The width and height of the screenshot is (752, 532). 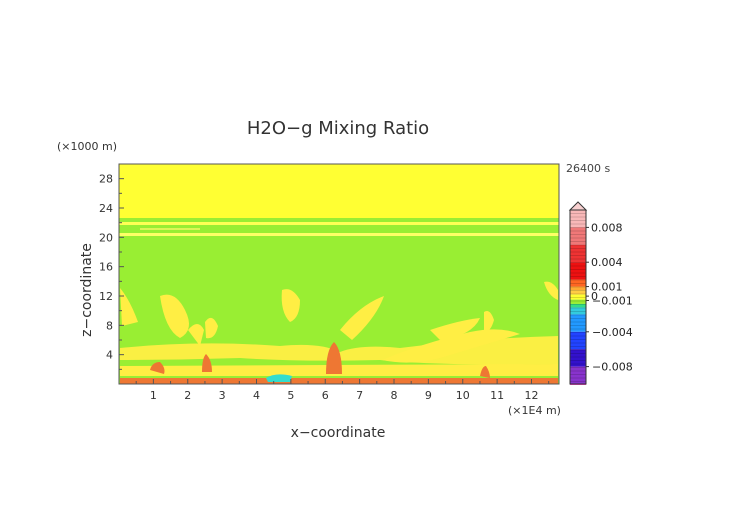 I want to click on x-tick-label: 3, so click(x=222, y=395).